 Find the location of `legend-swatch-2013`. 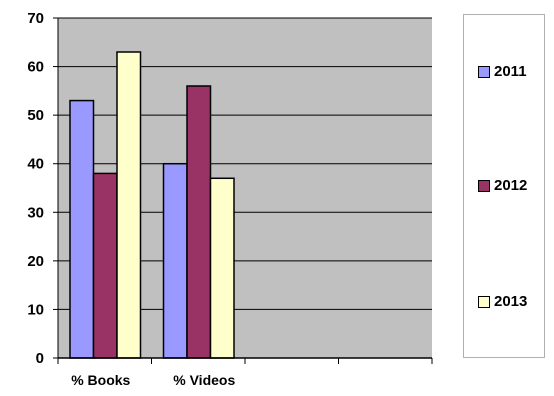

legend-swatch-2013 is located at coordinates (484, 302).